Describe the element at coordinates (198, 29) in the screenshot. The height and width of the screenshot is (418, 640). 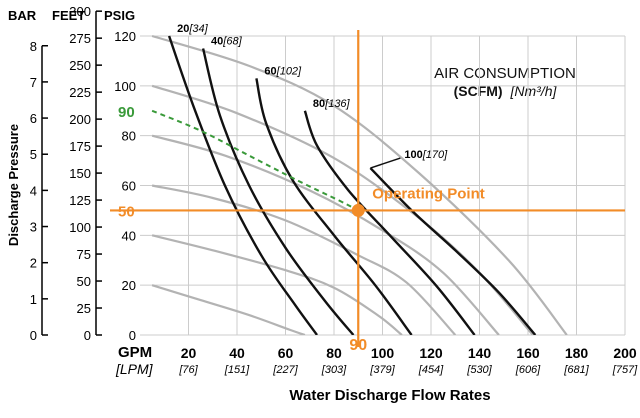
I see `air-curve-label-metric: [34]` at that location.